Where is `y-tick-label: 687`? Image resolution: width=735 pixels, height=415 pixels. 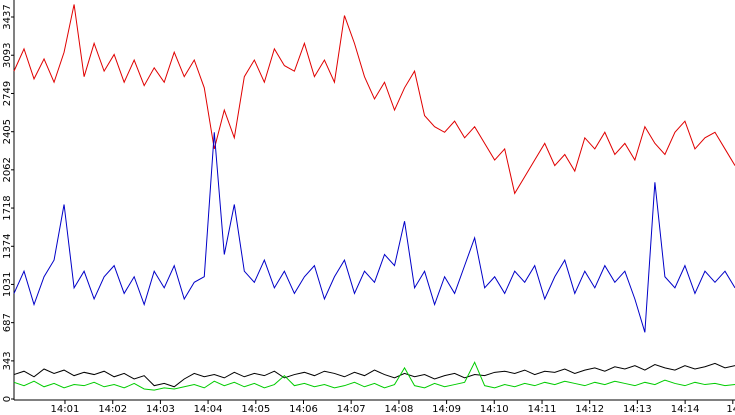 y-tick-label: 687 is located at coordinates (7, 322).